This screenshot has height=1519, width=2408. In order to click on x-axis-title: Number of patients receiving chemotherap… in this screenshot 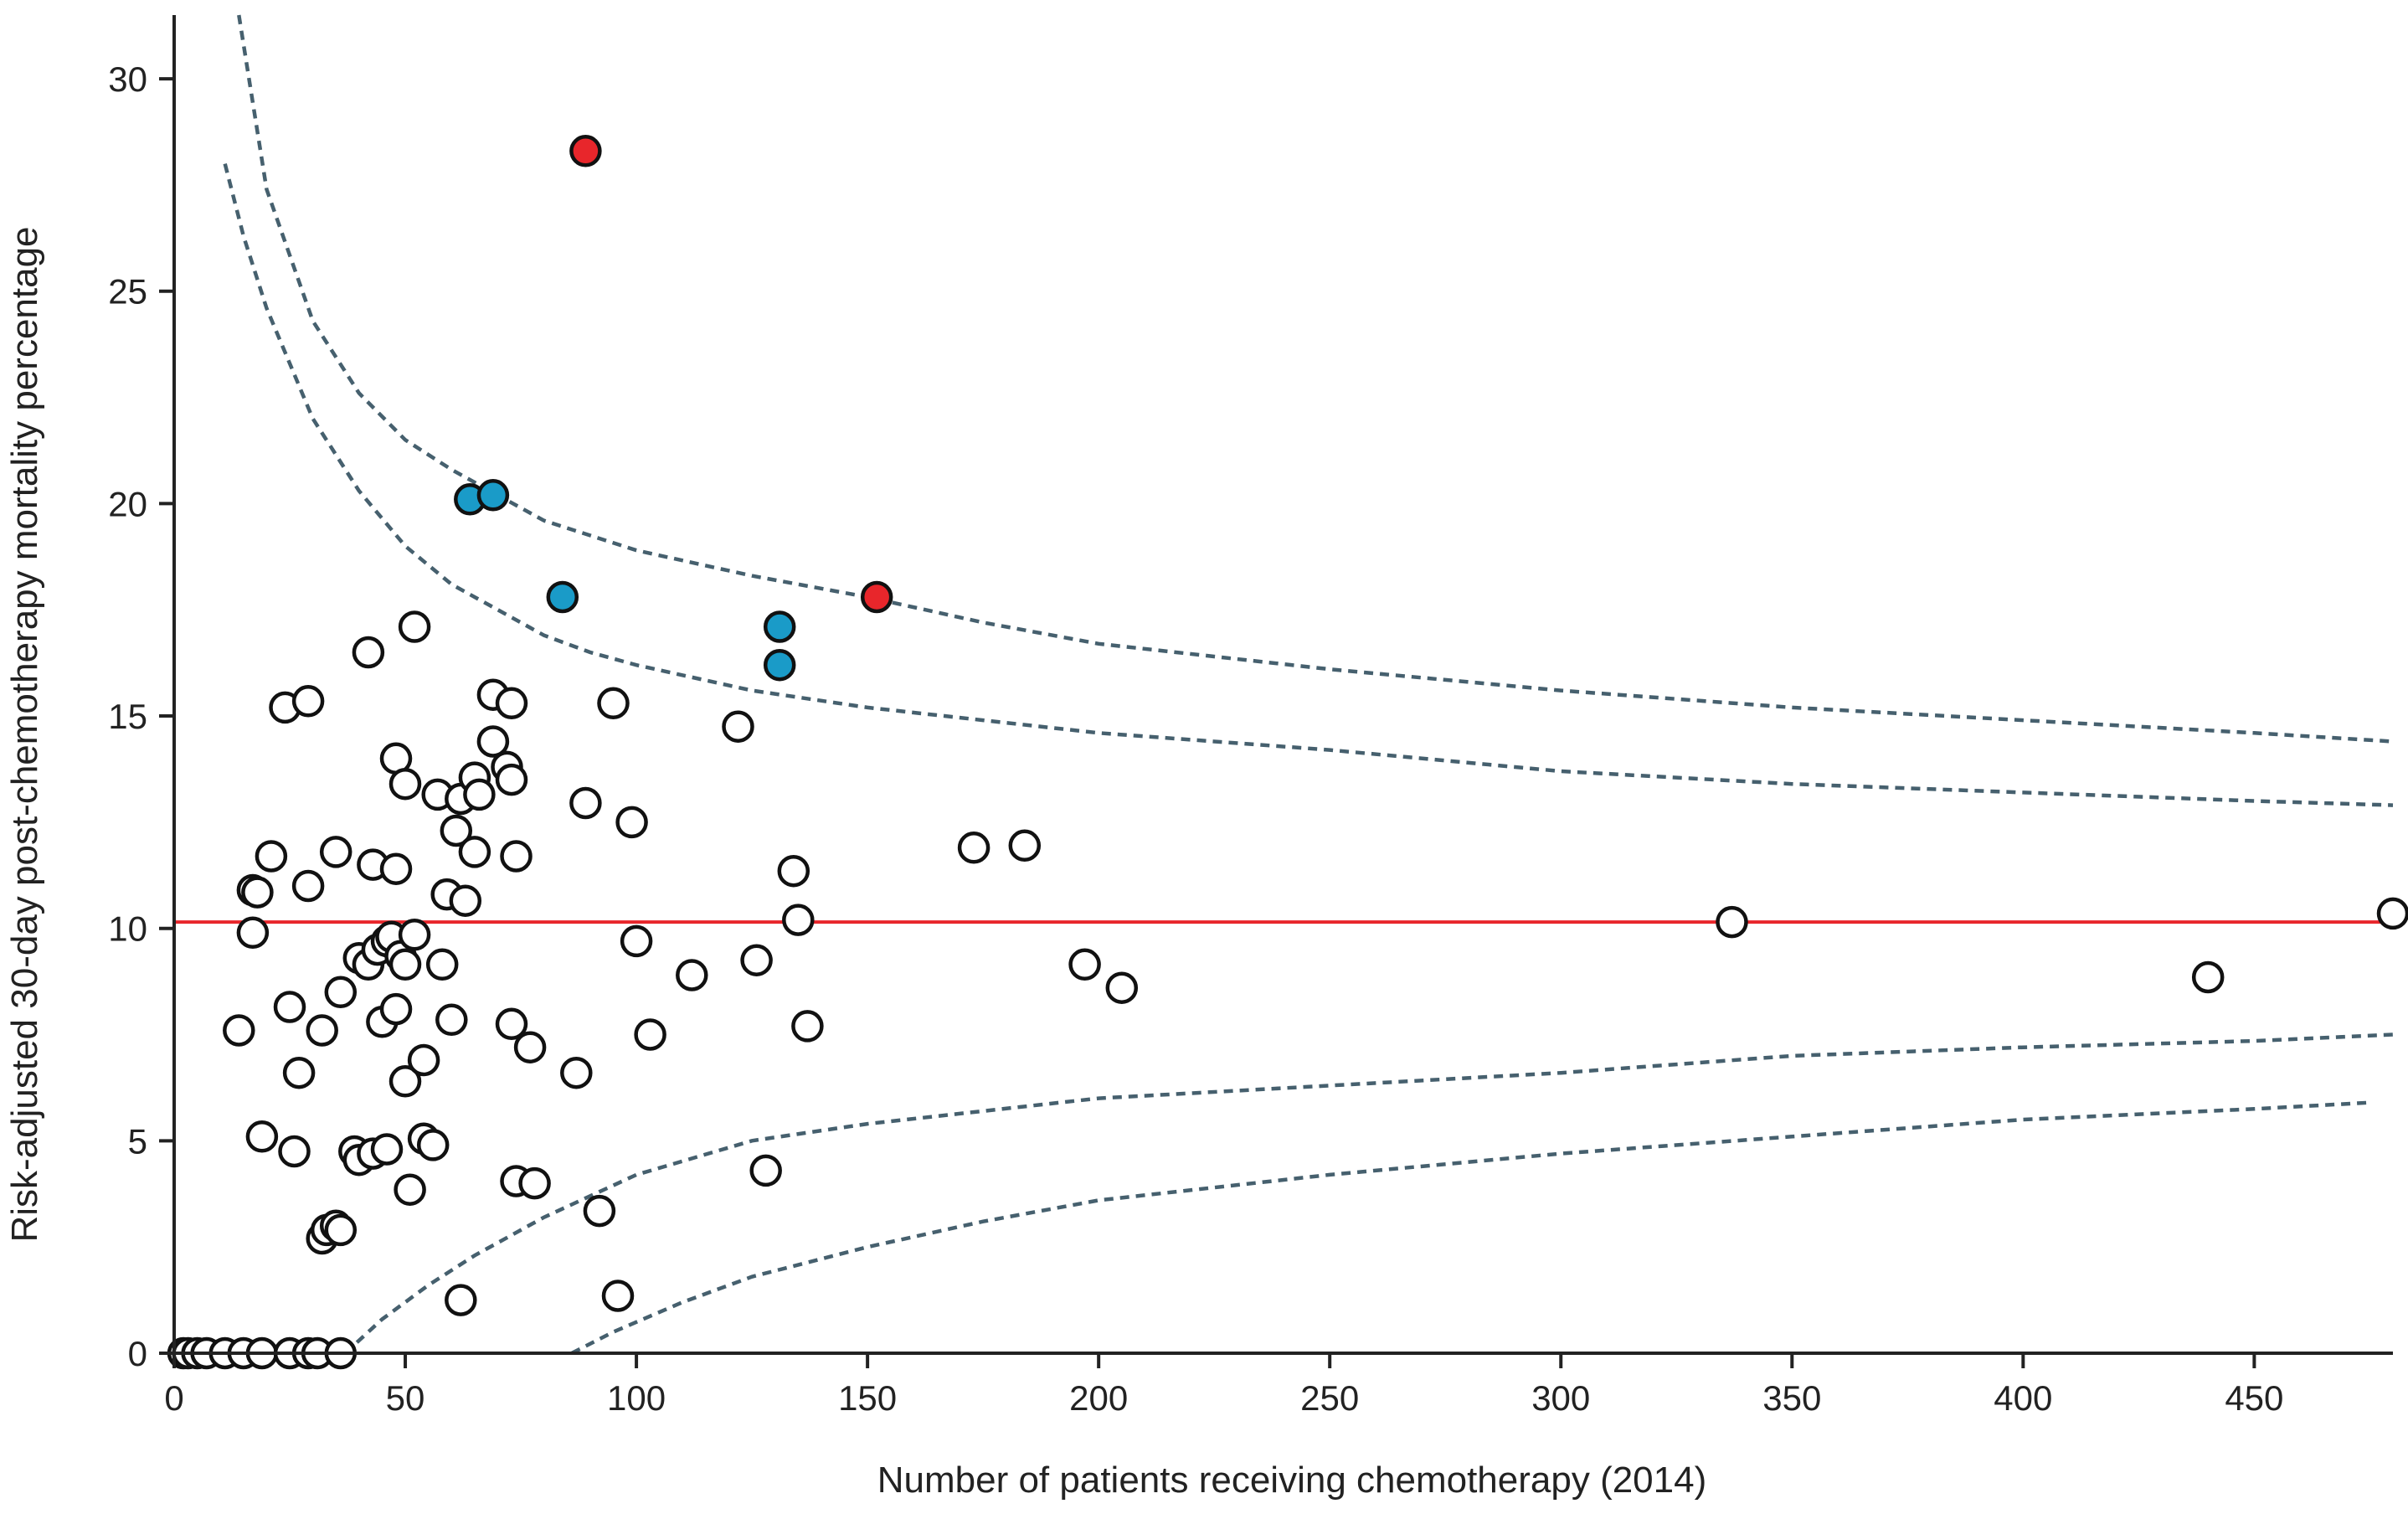, I will do `click(1292, 1480)`.